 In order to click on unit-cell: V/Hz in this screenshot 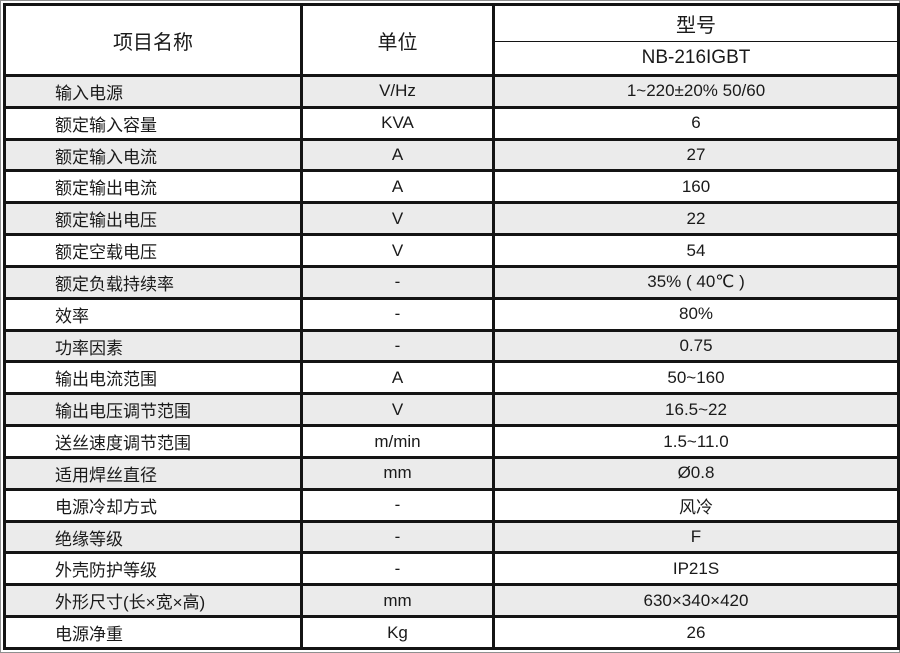, I will do `click(397, 91)`.